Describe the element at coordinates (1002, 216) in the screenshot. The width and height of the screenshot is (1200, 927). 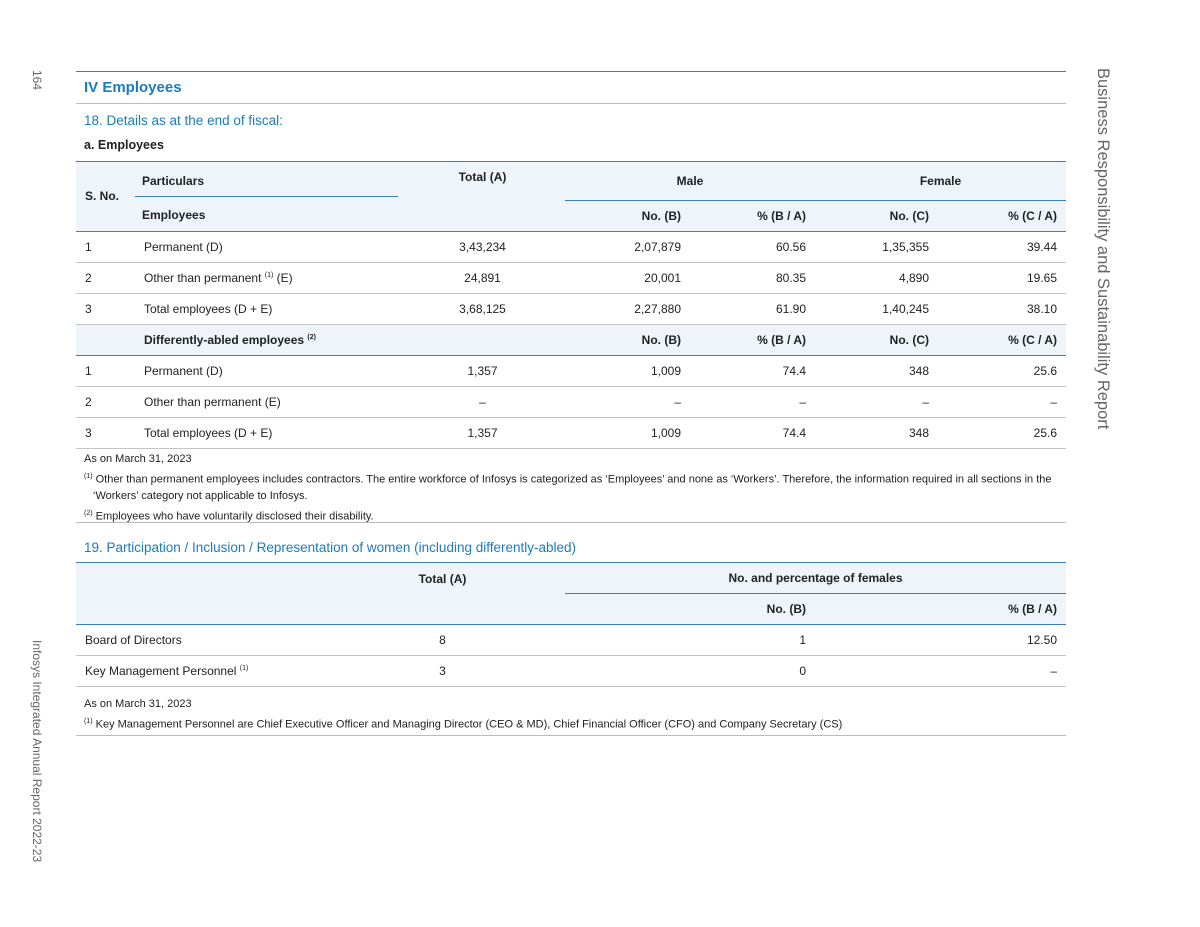
I see `header-pct-c: % (C / A)` at that location.